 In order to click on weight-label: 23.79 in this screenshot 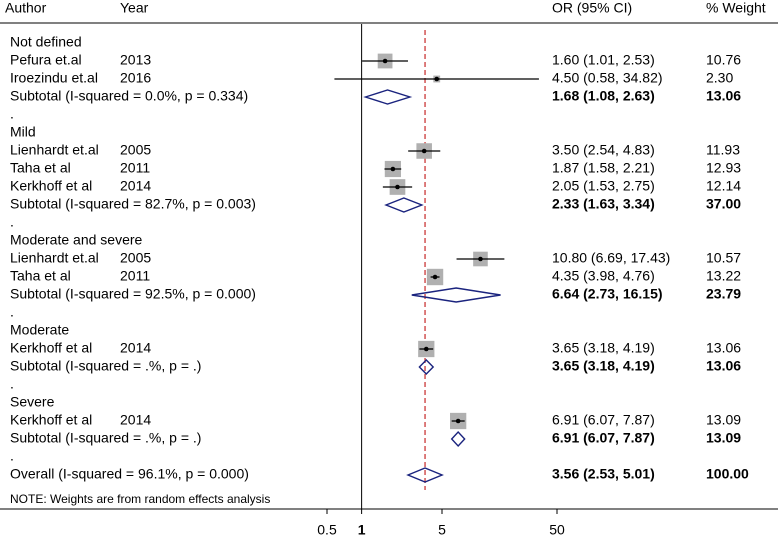, I will do `click(723, 294)`.